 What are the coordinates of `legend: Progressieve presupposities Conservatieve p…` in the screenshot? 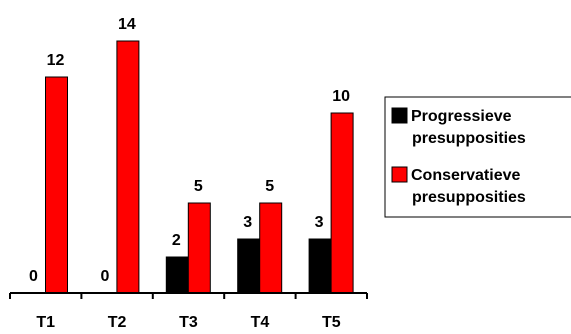 It's located at (477, 157).